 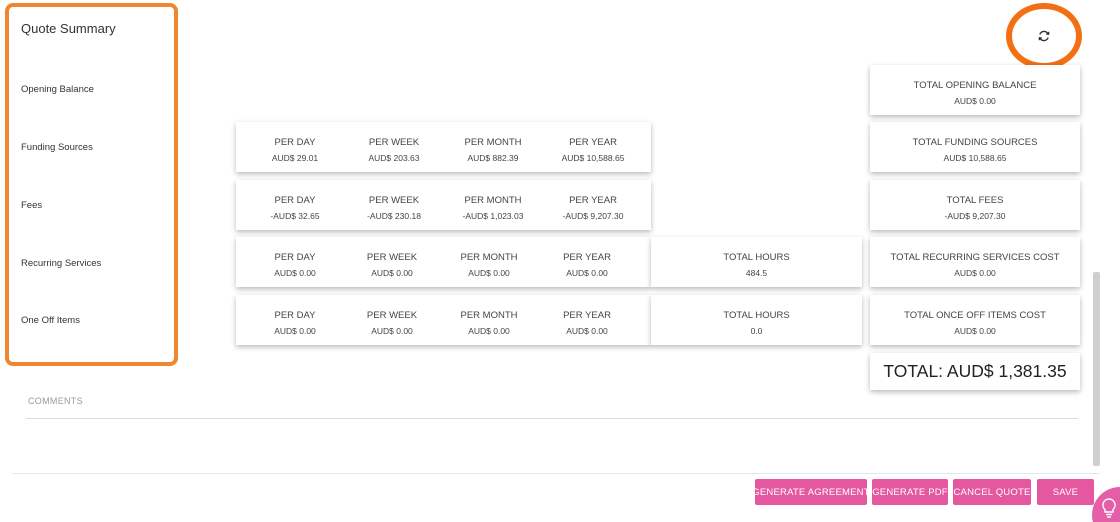 What do you see at coordinates (975, 142) in the screenshot?
I see `total-funding-sources-label: TOTAL FUNDING SOURCES` at bounding box center [975, 142].